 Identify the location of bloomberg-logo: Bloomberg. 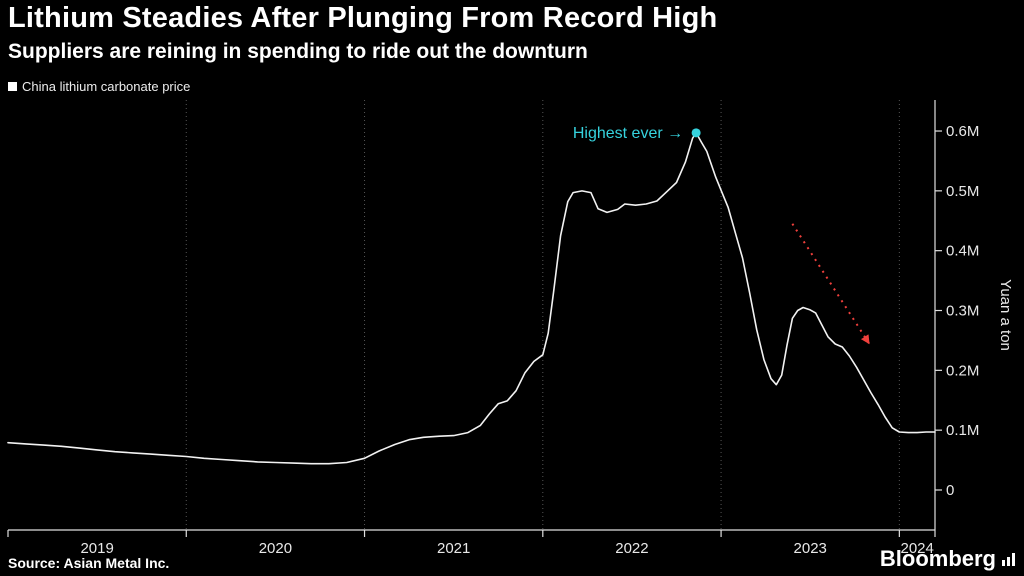
(948, 559).